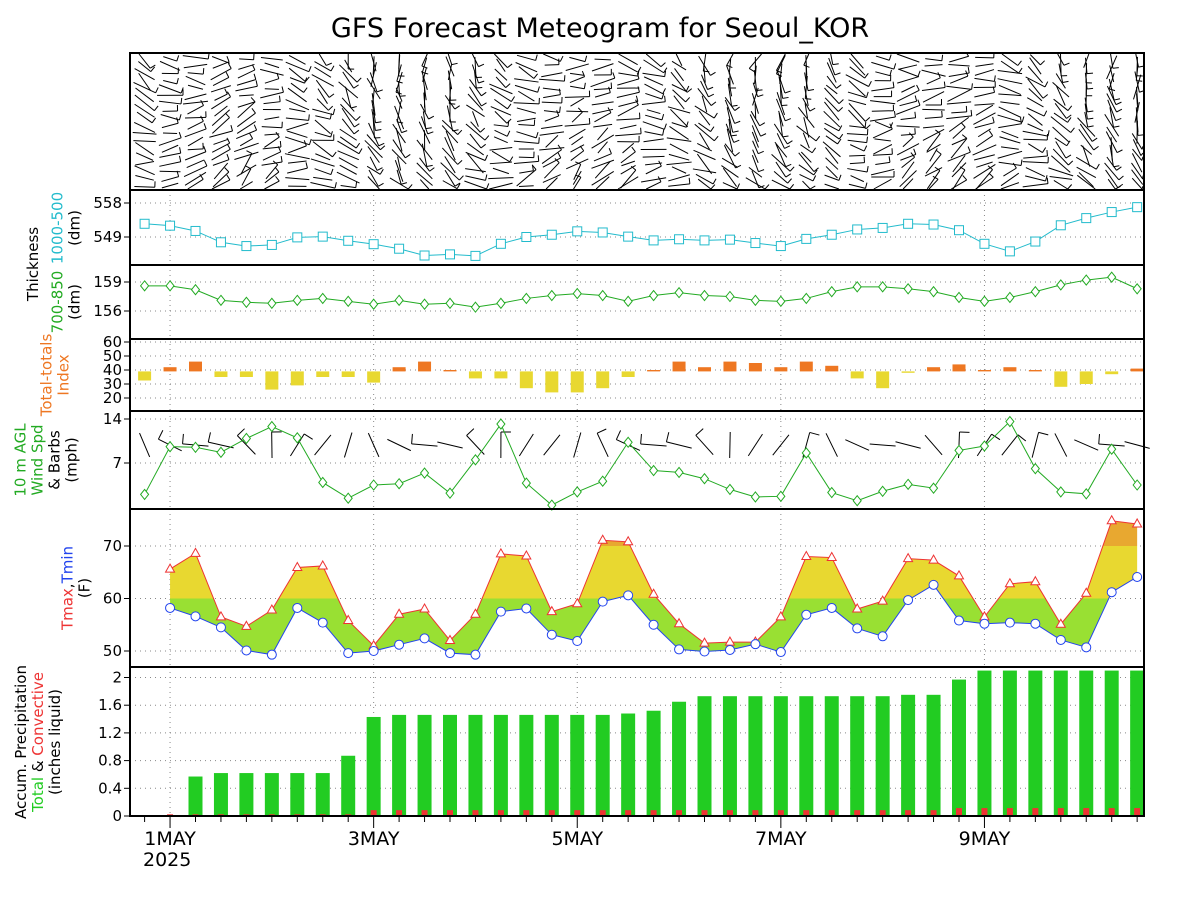  I want to click on thickness-700-850-line, so click(641, 292).